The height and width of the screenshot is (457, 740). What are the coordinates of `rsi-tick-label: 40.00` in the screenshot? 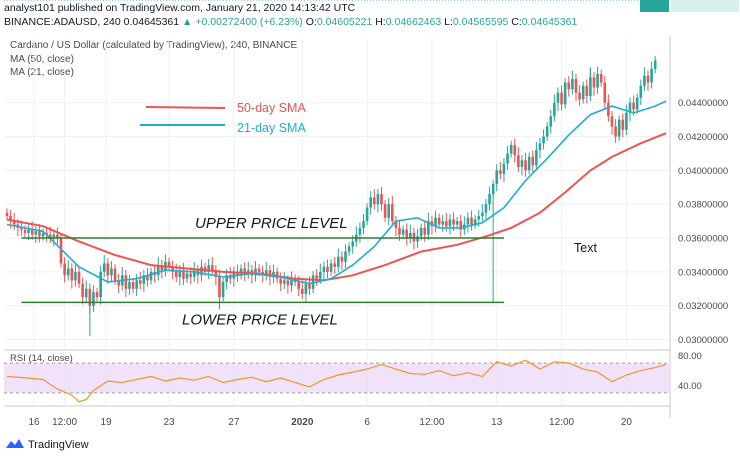 It's located at (690, 386).